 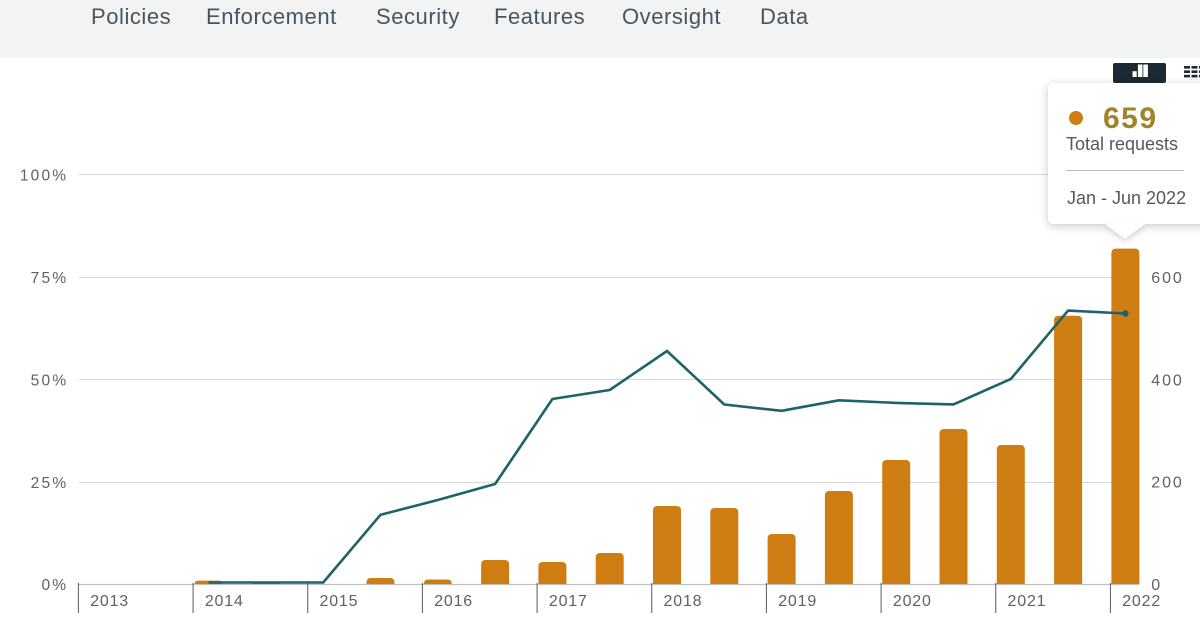 What do you see at coordinates (50, 380) in the screenshot?
I see `svg-text: 50%` at bounding box center [50, 380].